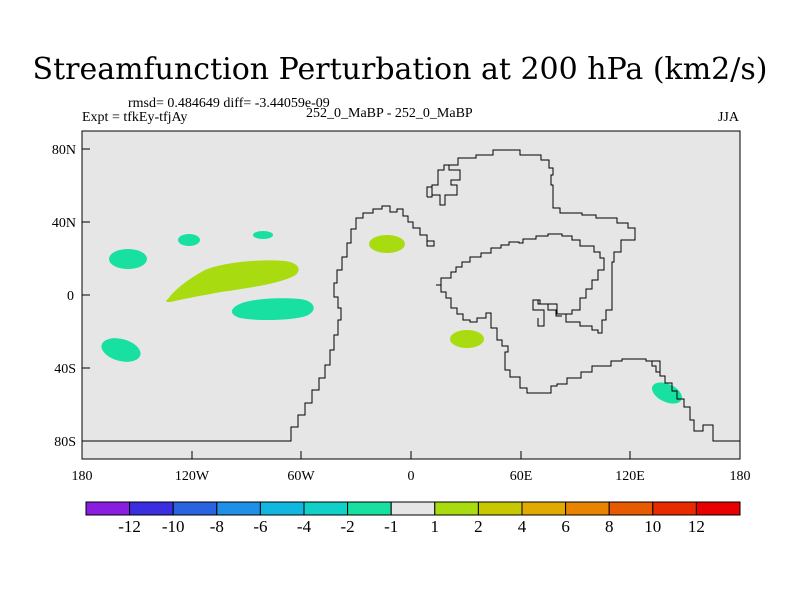  I want to click on colorbar-label: -1, so click(391, 526).